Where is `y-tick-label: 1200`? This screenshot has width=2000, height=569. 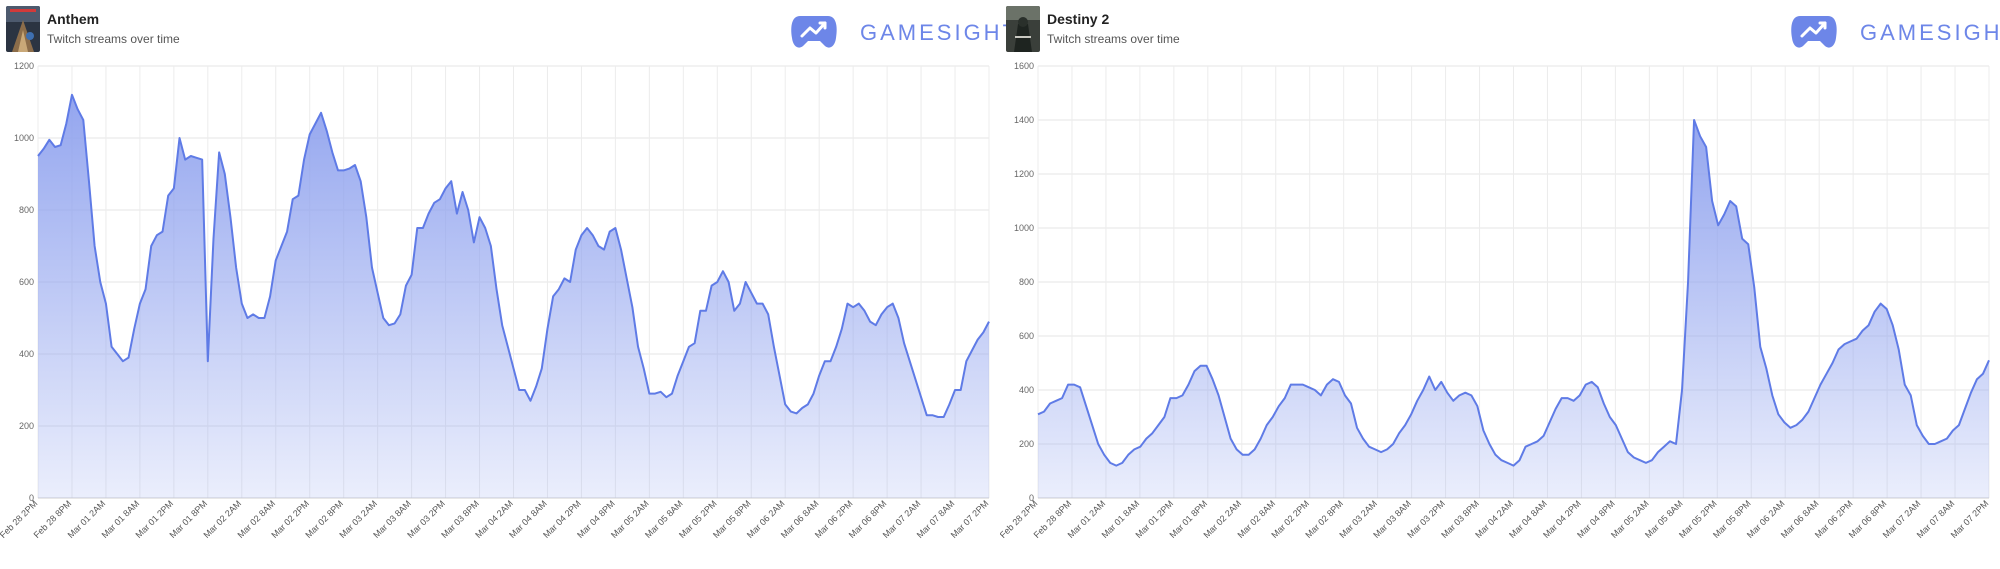 y-tick-label: 1200 is located at coordinates (1024, 174).